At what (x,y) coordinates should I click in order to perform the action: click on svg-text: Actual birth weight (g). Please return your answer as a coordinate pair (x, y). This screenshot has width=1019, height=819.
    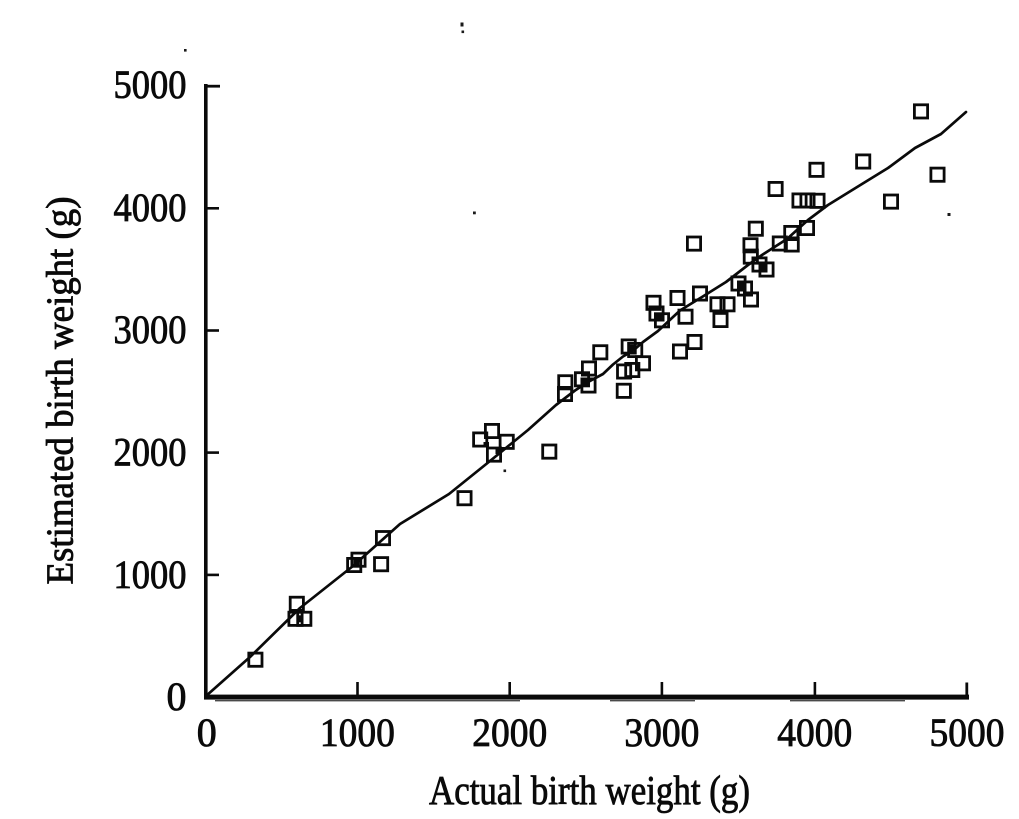
    Looking at the image, I should click on (589, 790).